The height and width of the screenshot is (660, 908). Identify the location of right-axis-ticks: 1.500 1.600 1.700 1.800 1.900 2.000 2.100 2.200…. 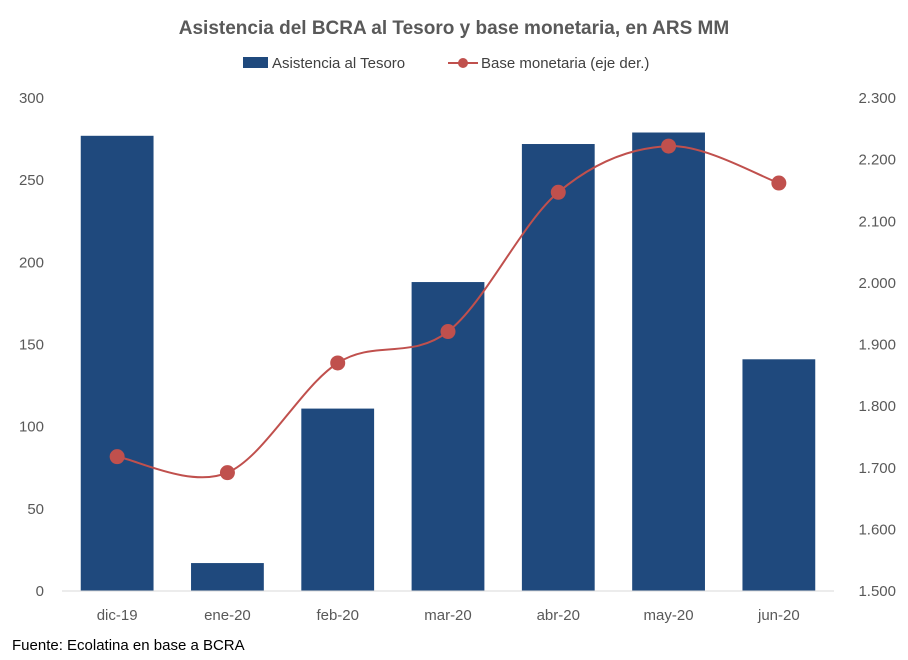
(877, 345).